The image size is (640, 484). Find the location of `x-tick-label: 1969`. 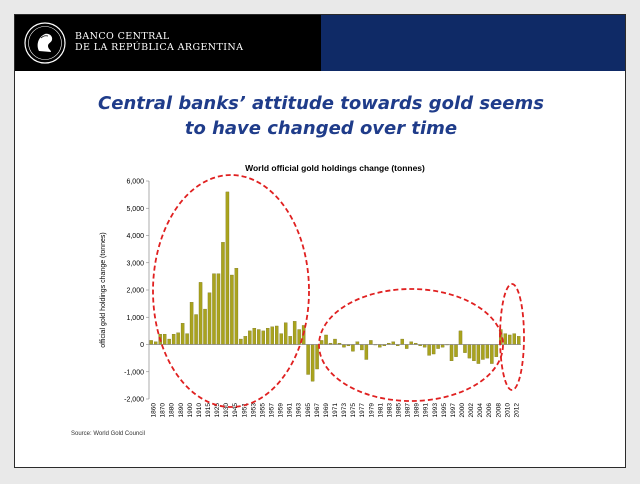

x-tick-label: 1969 is located at coordinates (326, 410).